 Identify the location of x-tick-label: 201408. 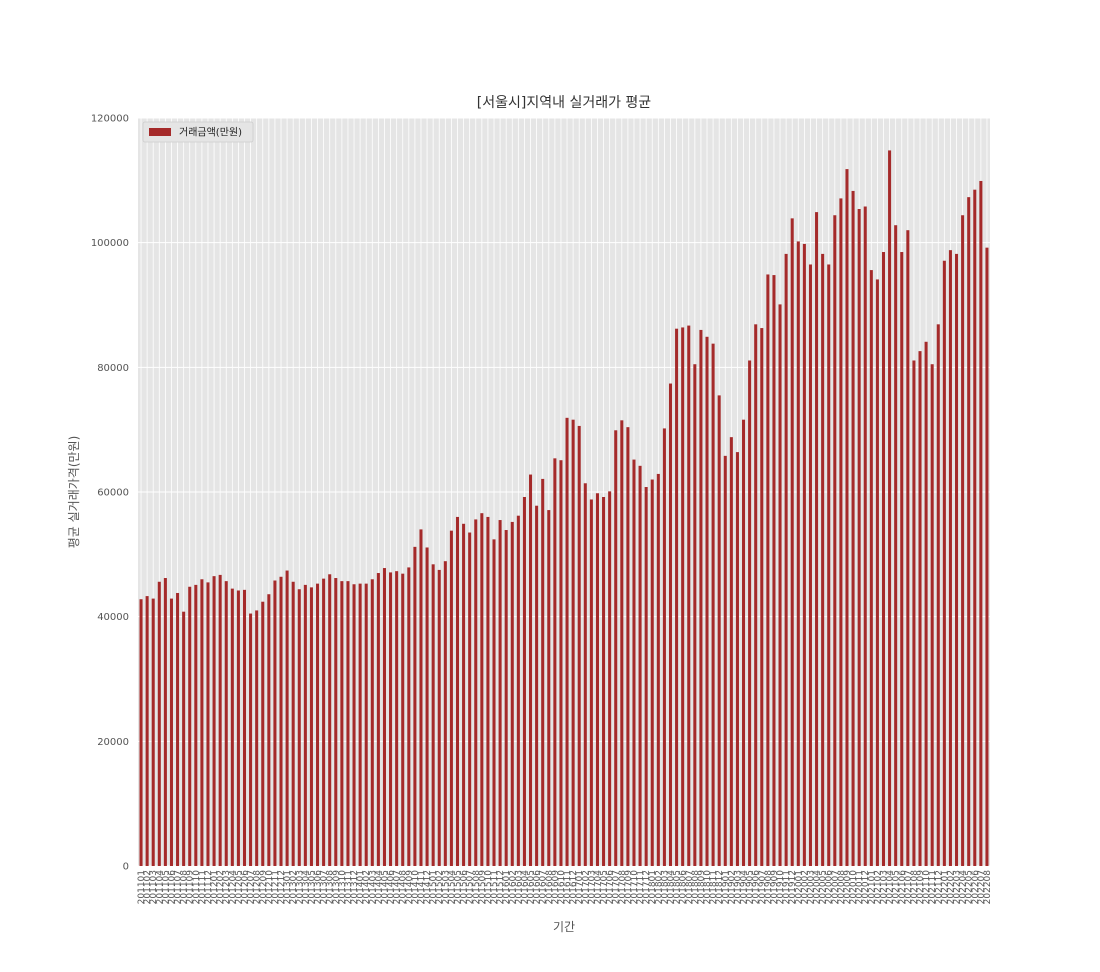
(404, 887).